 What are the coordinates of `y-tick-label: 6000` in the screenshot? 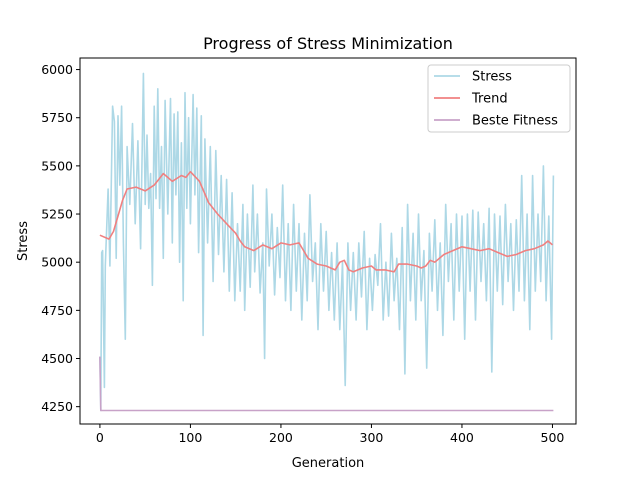 It's located at (57, 69).